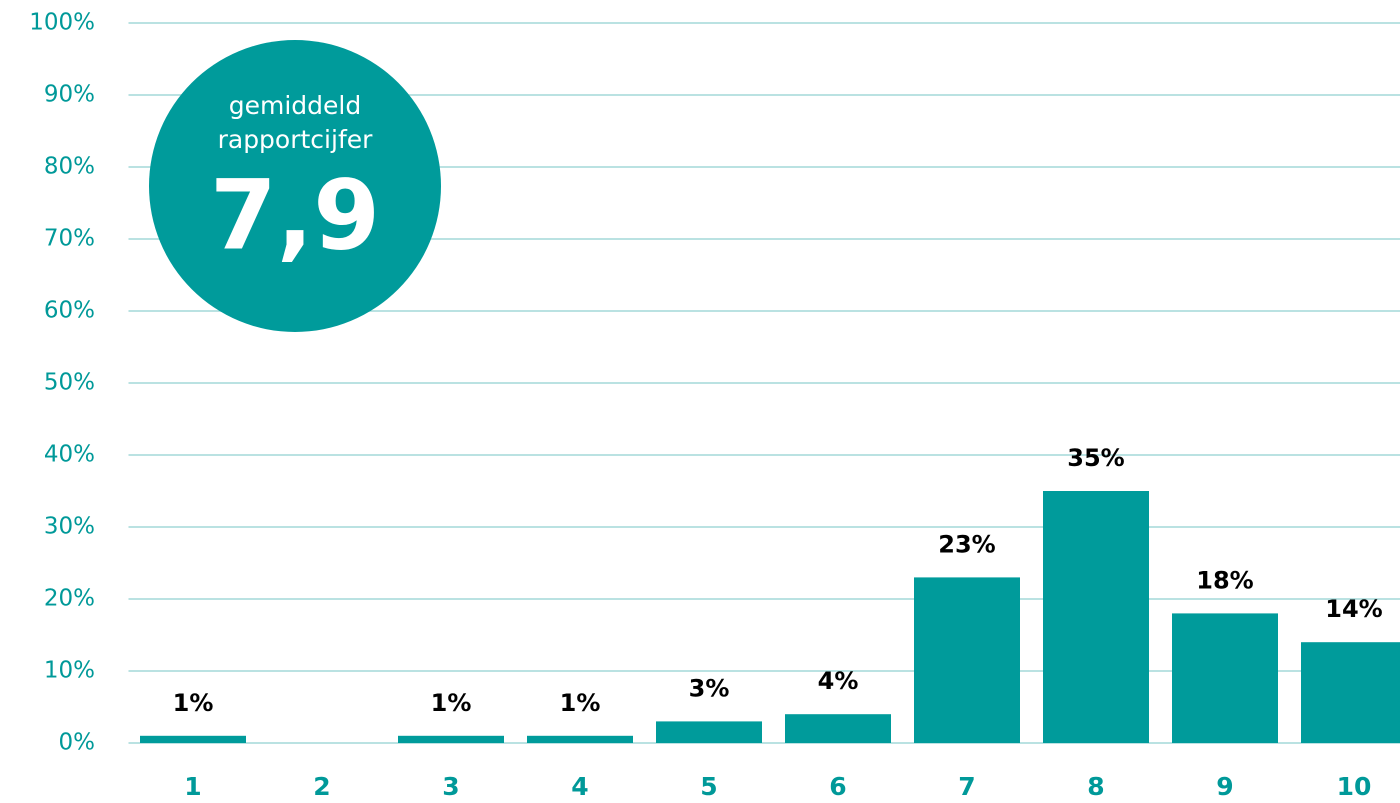  Describe the element at coordinates (69, 167) in the screenshot. I see `y-tick-label: 80%` at that location.